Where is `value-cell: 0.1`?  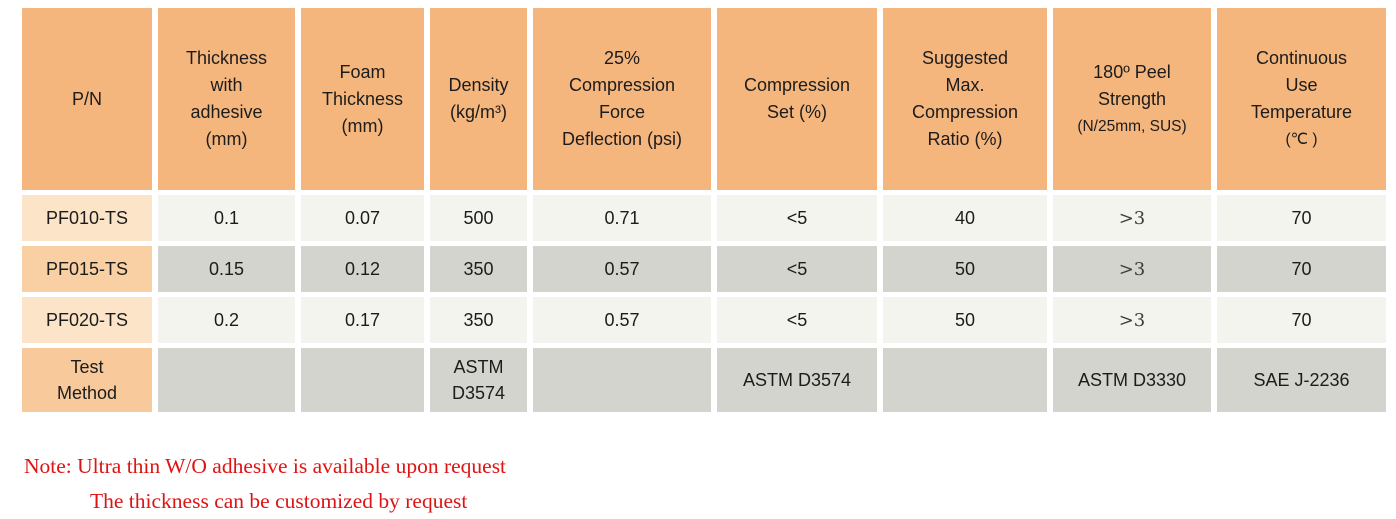
value-cell: 0.1 is located at coordinates (226, 218).